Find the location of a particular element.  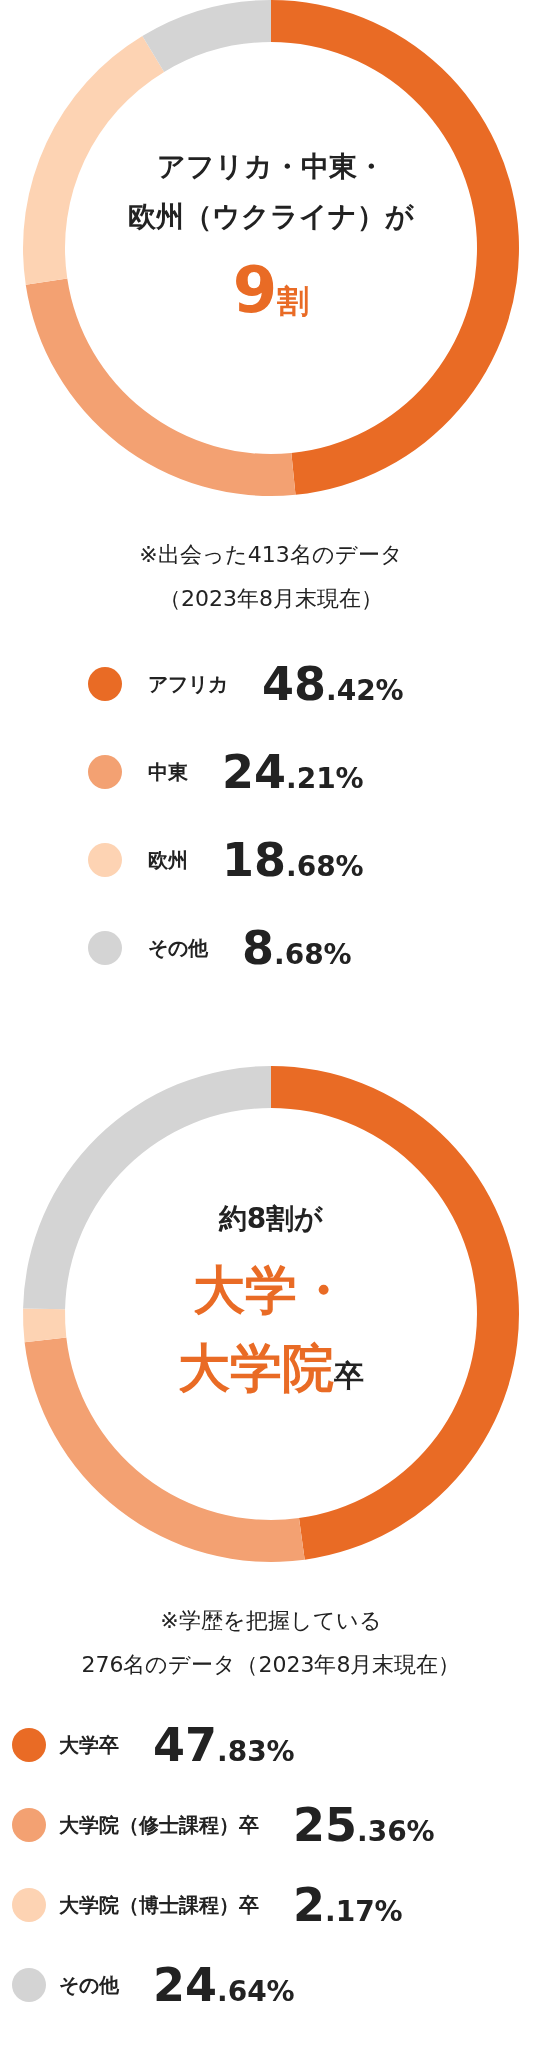

text: 276名のデータ（2023年8月末現在） is located at coordinates (271, 1664).